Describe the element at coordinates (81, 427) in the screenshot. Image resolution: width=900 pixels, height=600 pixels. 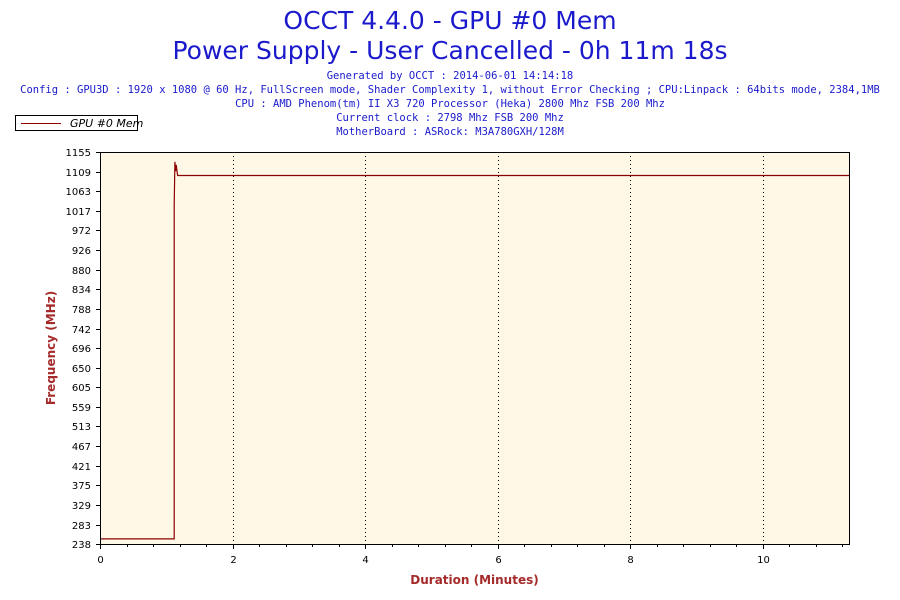
I see `y-tick-label: 513` at that location.